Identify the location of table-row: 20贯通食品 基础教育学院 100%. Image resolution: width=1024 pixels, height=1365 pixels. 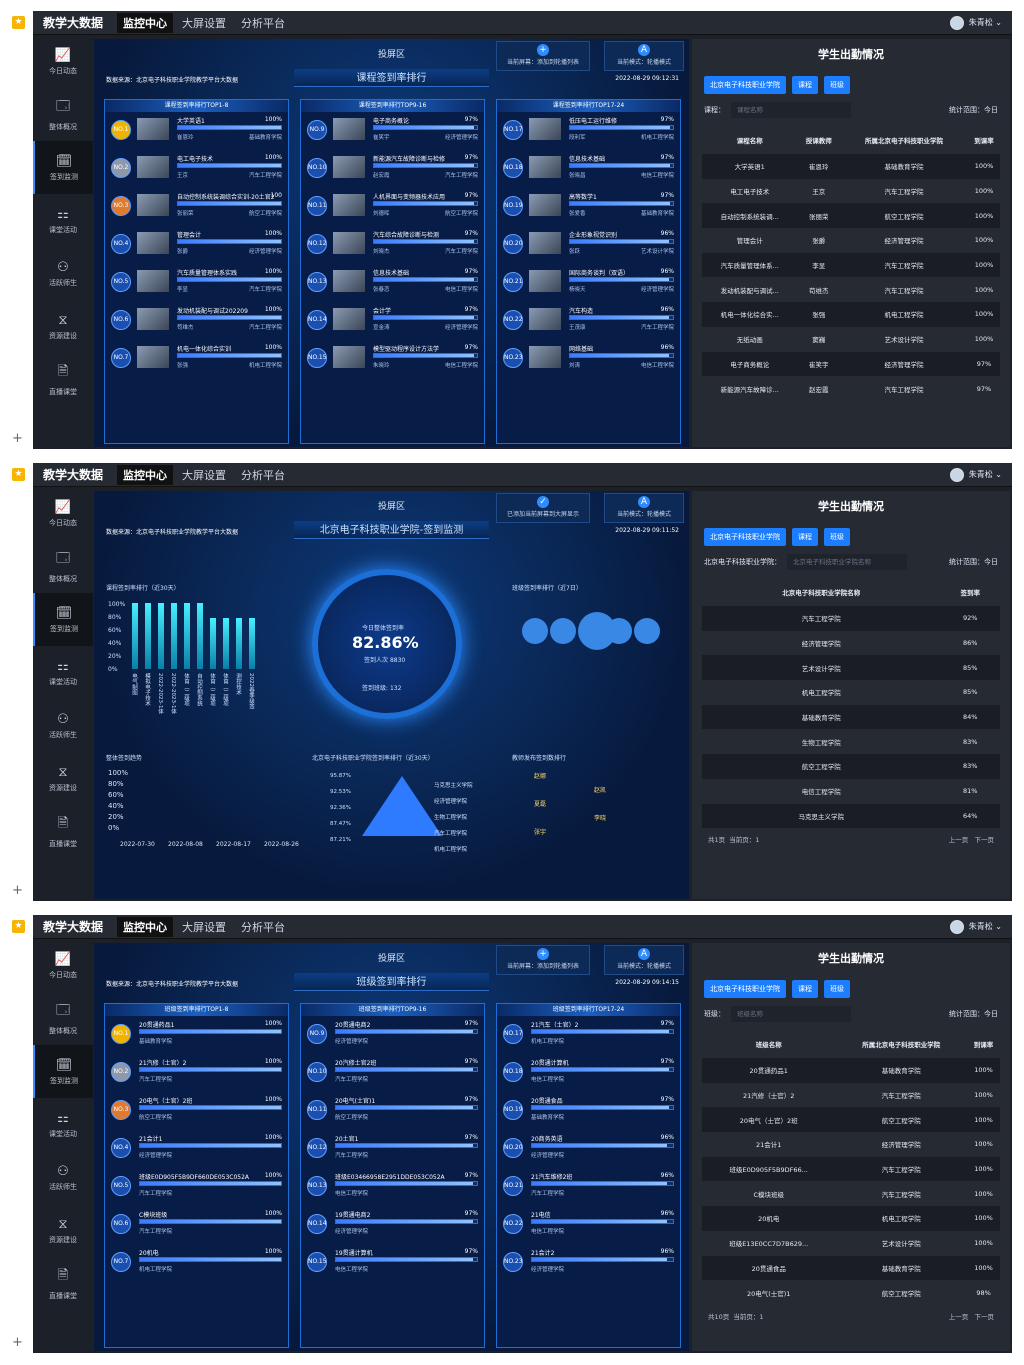
(851, 1268).